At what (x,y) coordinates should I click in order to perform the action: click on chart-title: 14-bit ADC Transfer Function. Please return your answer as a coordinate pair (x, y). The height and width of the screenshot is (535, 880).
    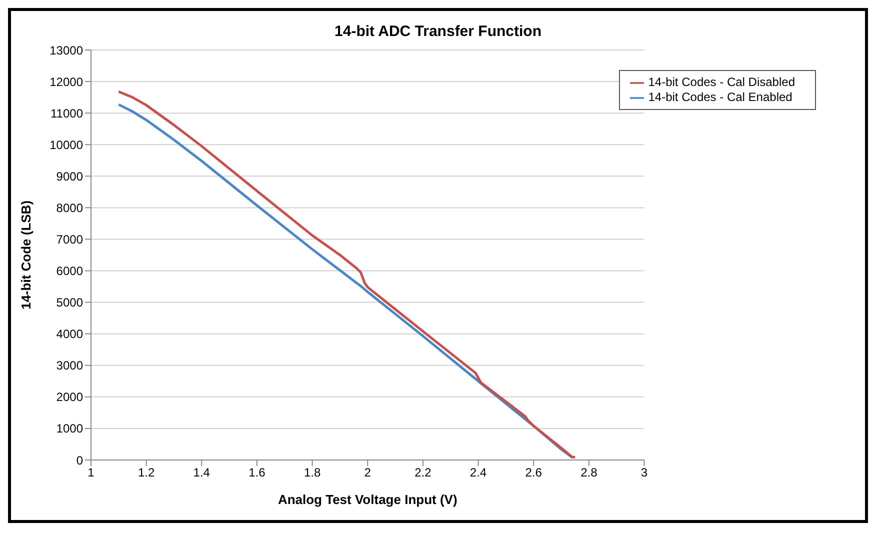
    Looking at the image, I should click on (438, 31).